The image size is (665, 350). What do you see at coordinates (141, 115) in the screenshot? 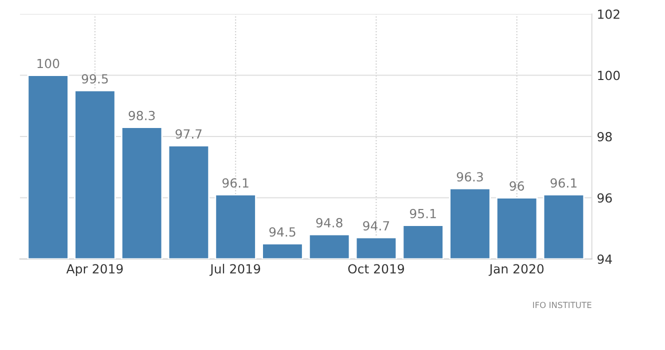
I see `data-label: 98.3` at bounding box center [141, 115].